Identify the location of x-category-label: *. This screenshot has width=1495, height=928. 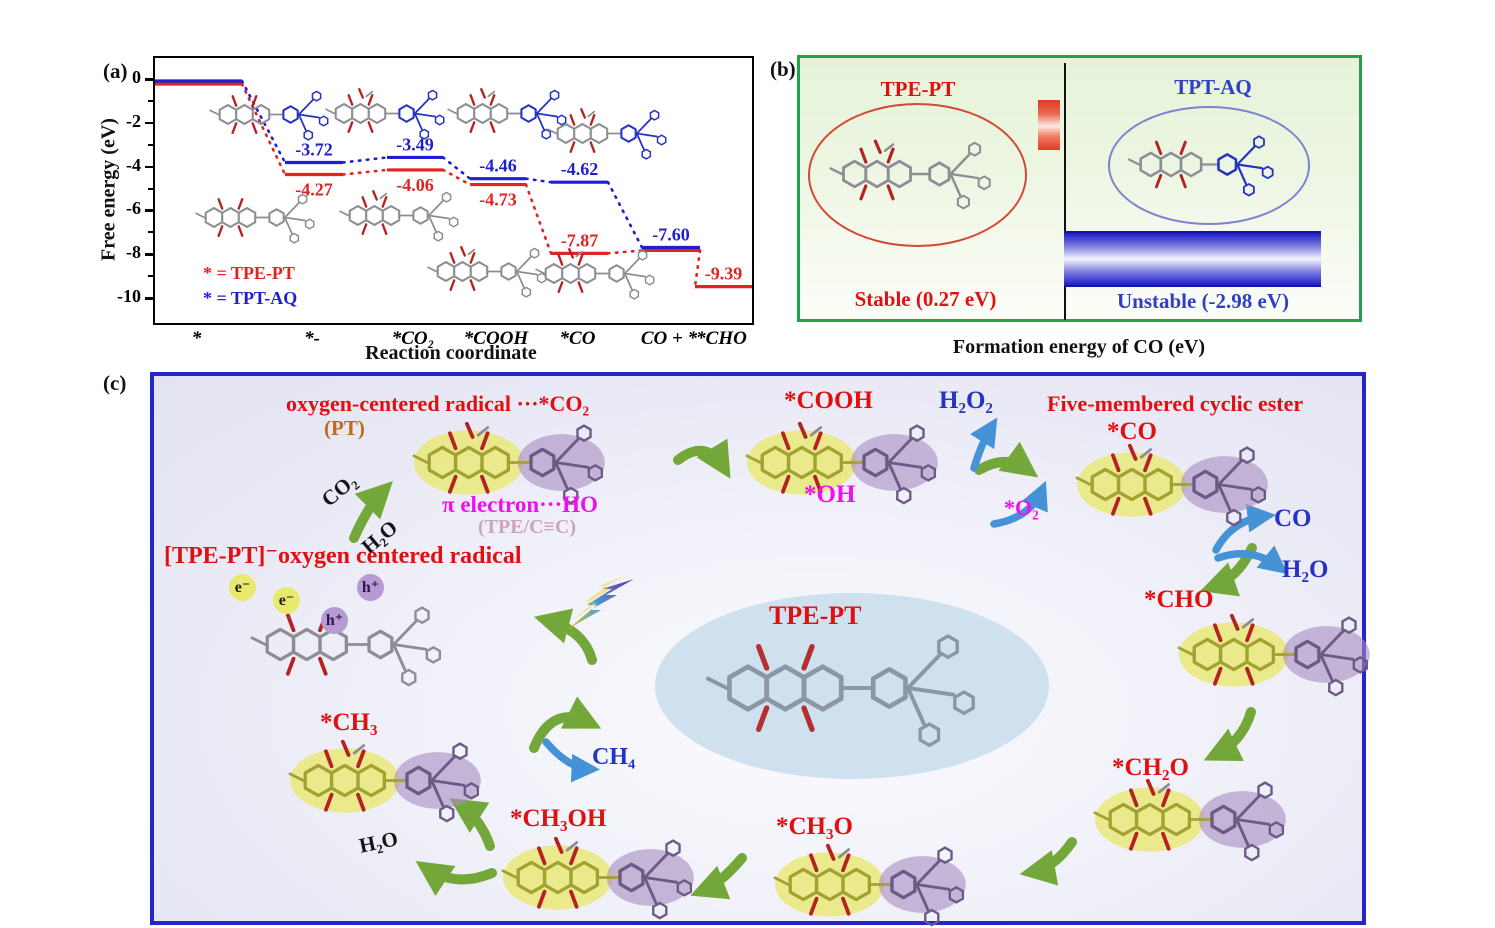
(196, 338).